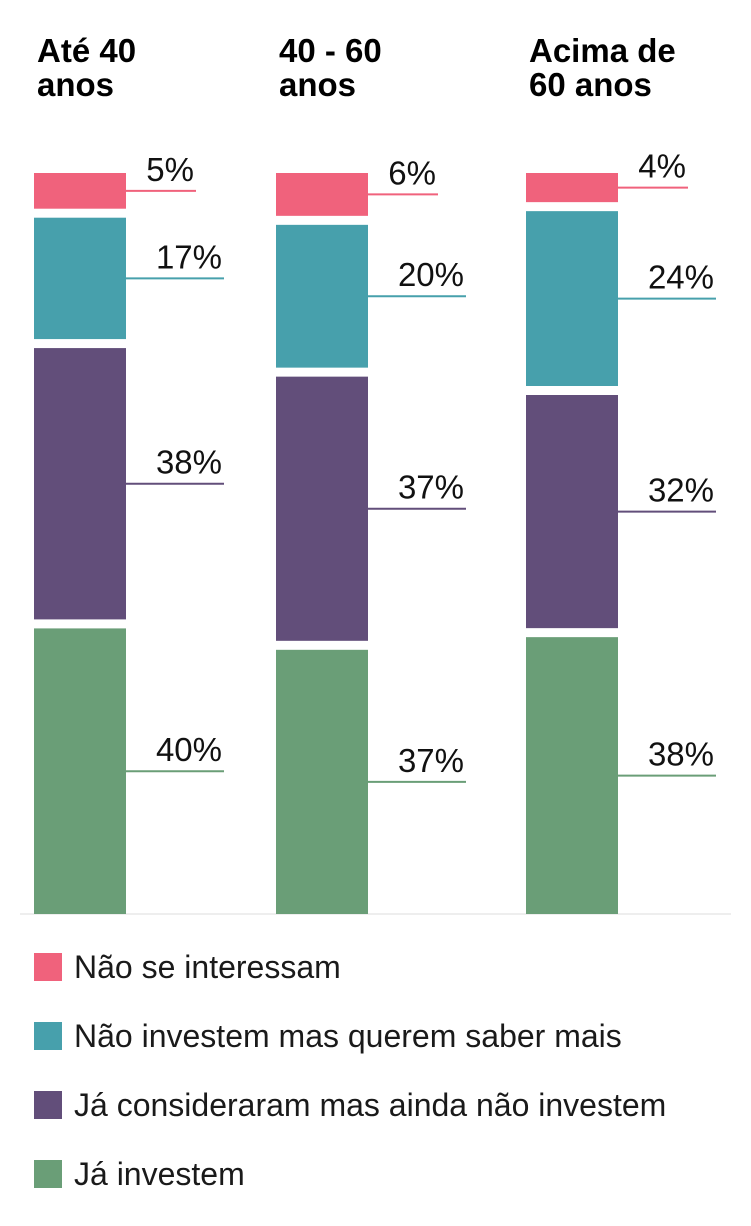  I want to click on legend-item-nao-se-interessam: Não se interessam, so click(384, 966).